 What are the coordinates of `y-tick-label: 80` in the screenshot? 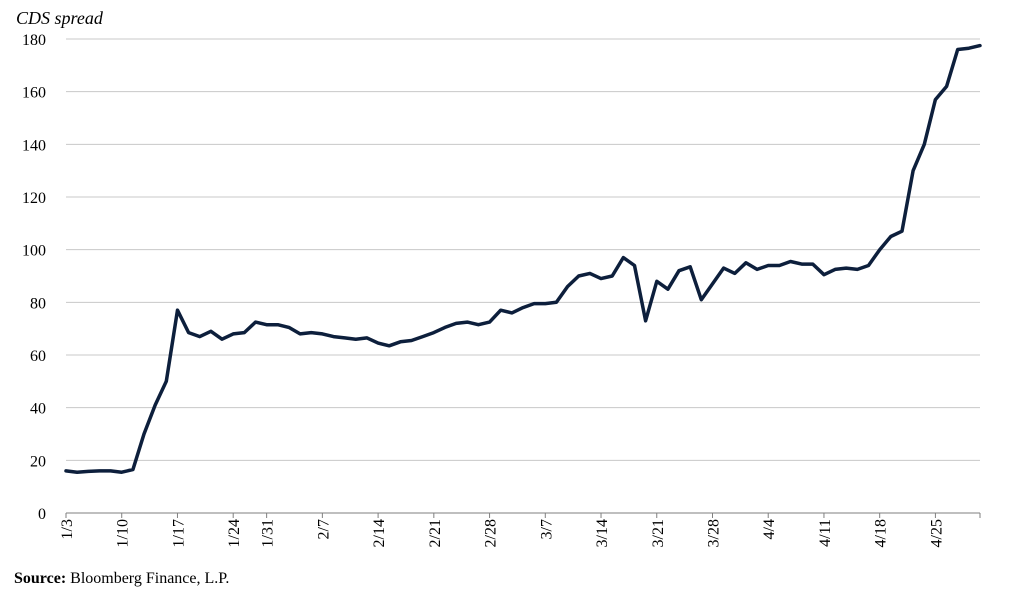 It's located at (38, 303).